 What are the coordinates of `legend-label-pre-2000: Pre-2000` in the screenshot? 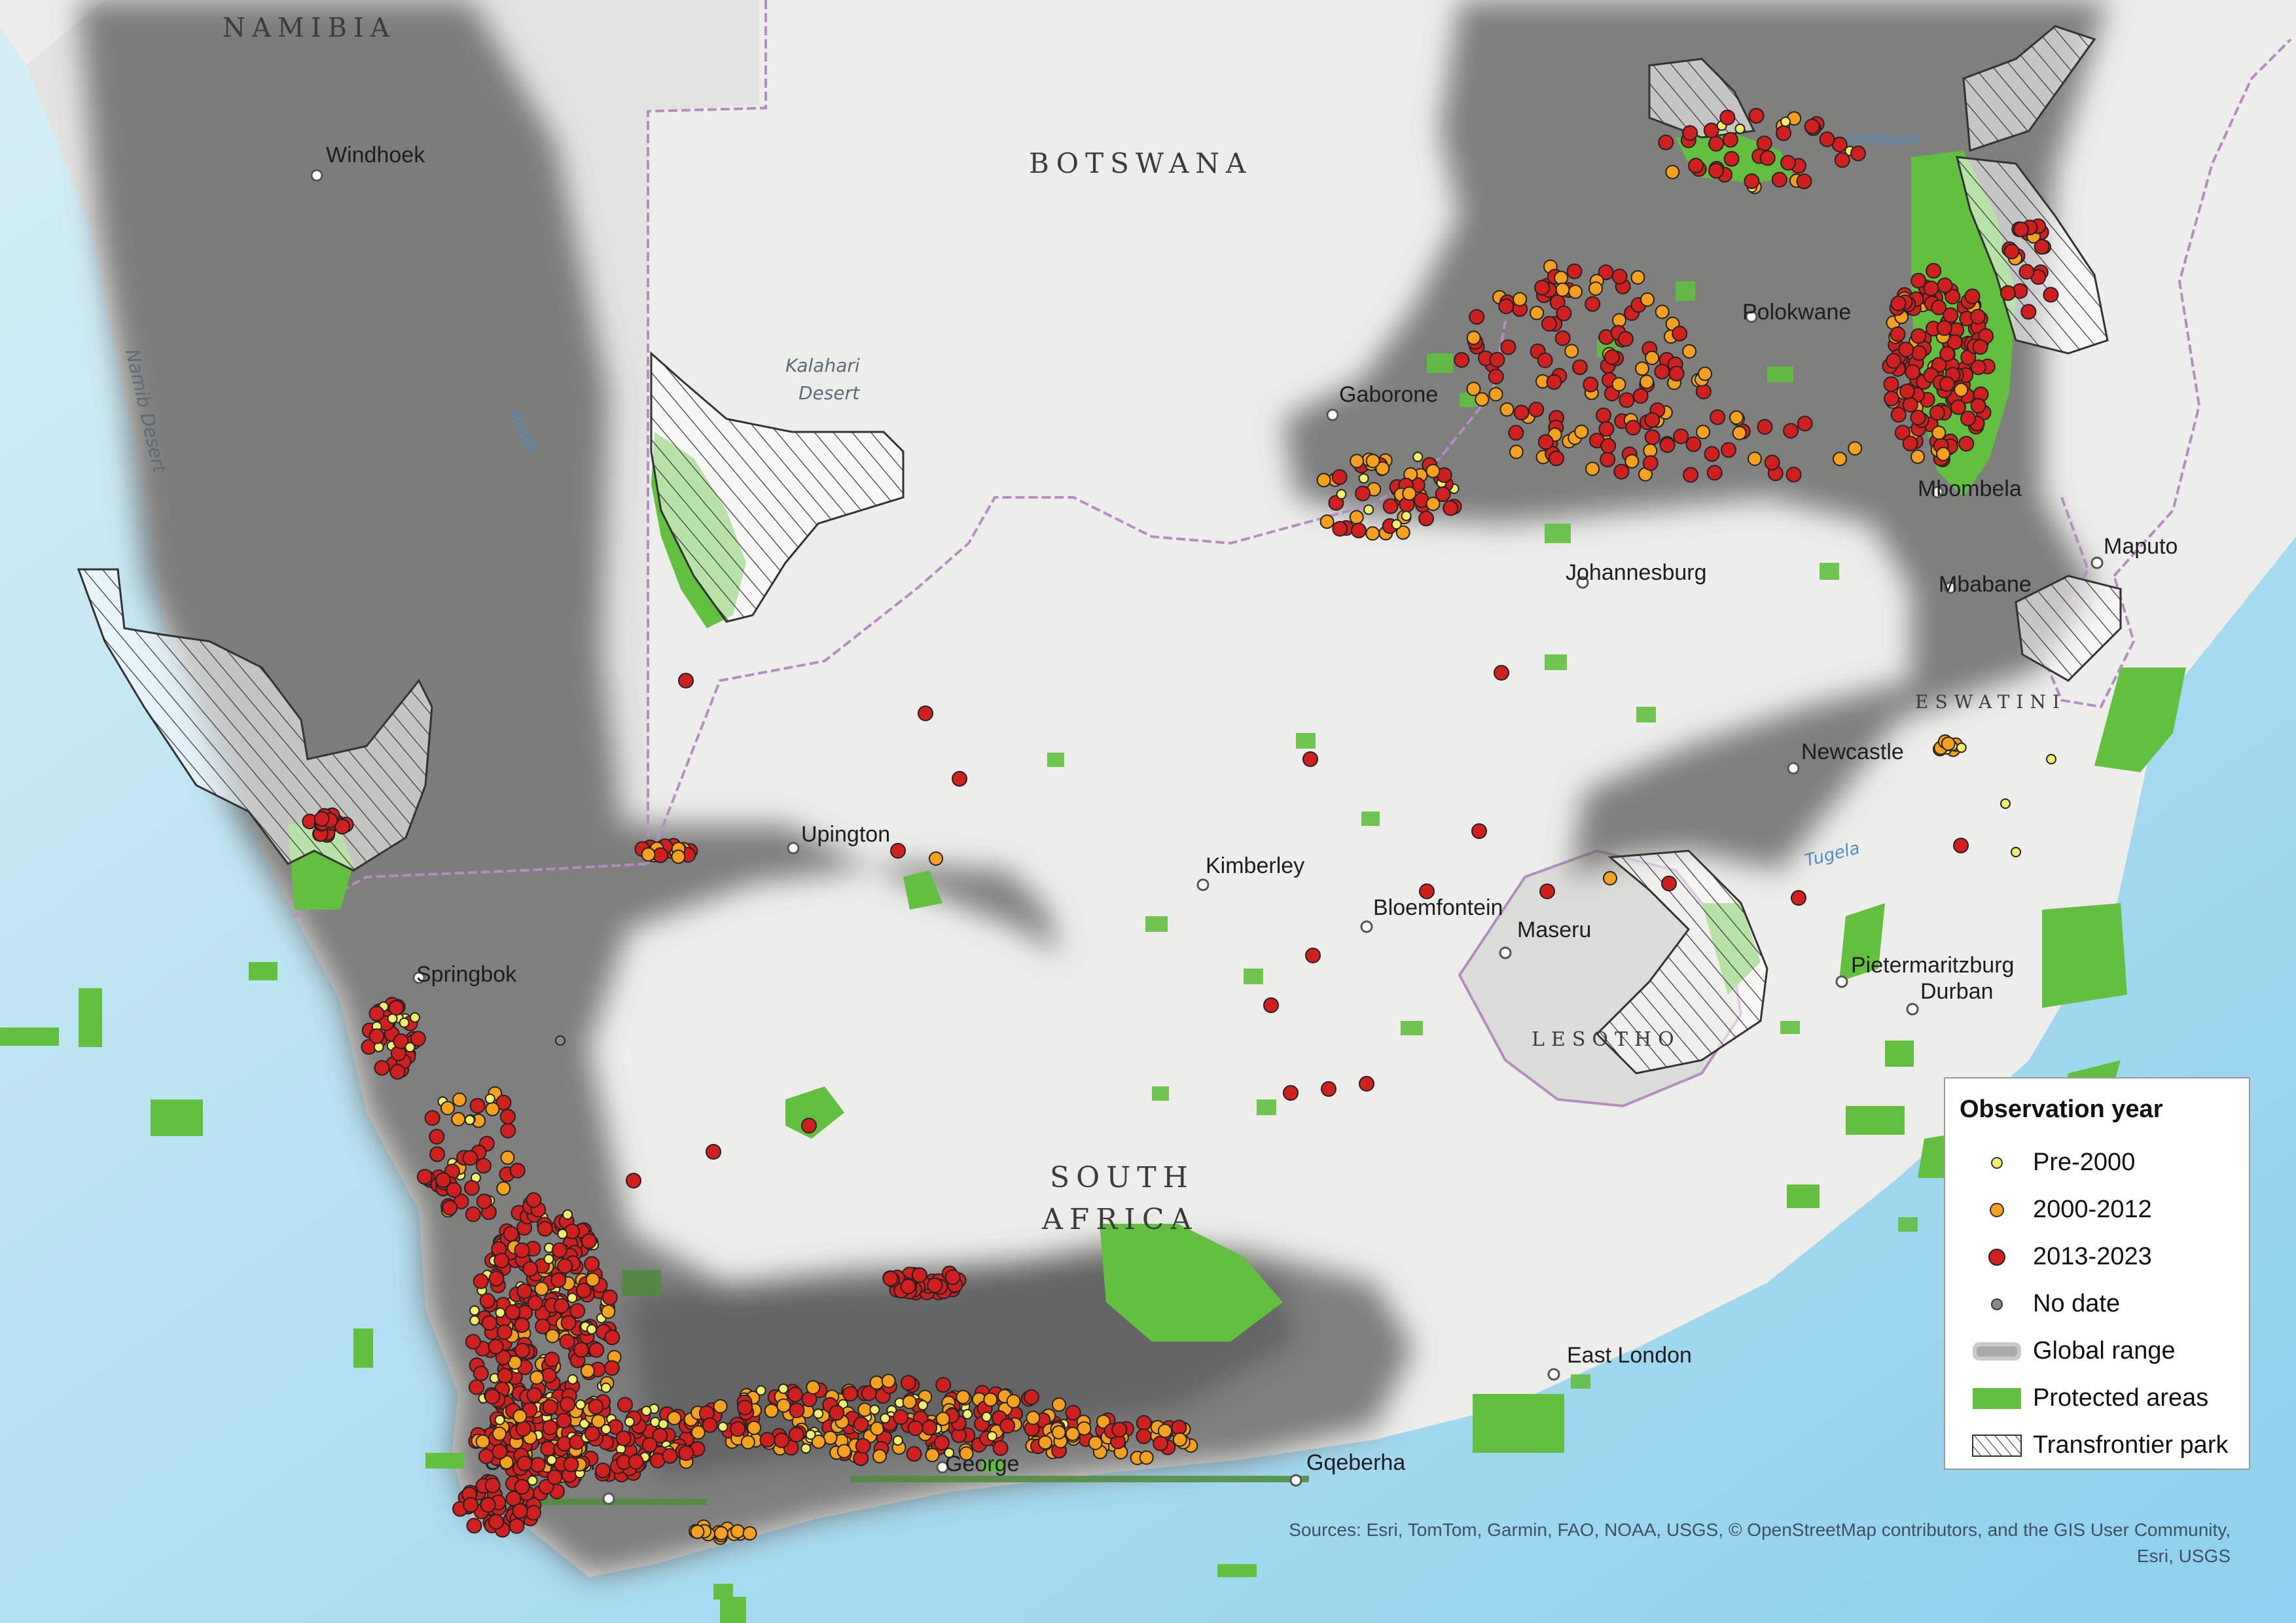 It's located at (2084, 1162).